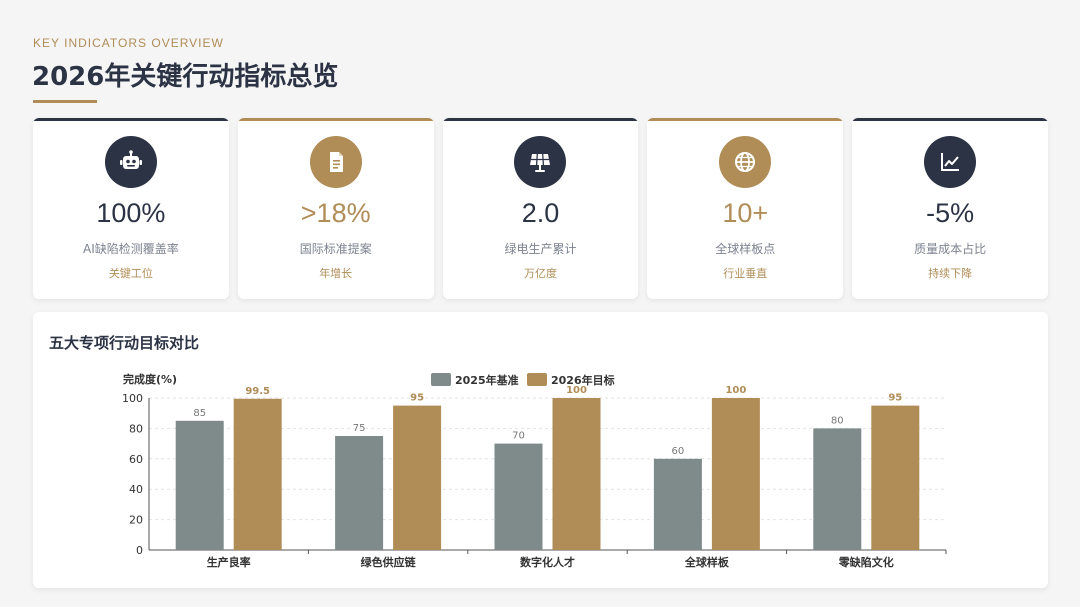 The width and height of the screenshot is (1080, 607). I want to click on x-tick-label: 数字化人才, so click(547, 562).